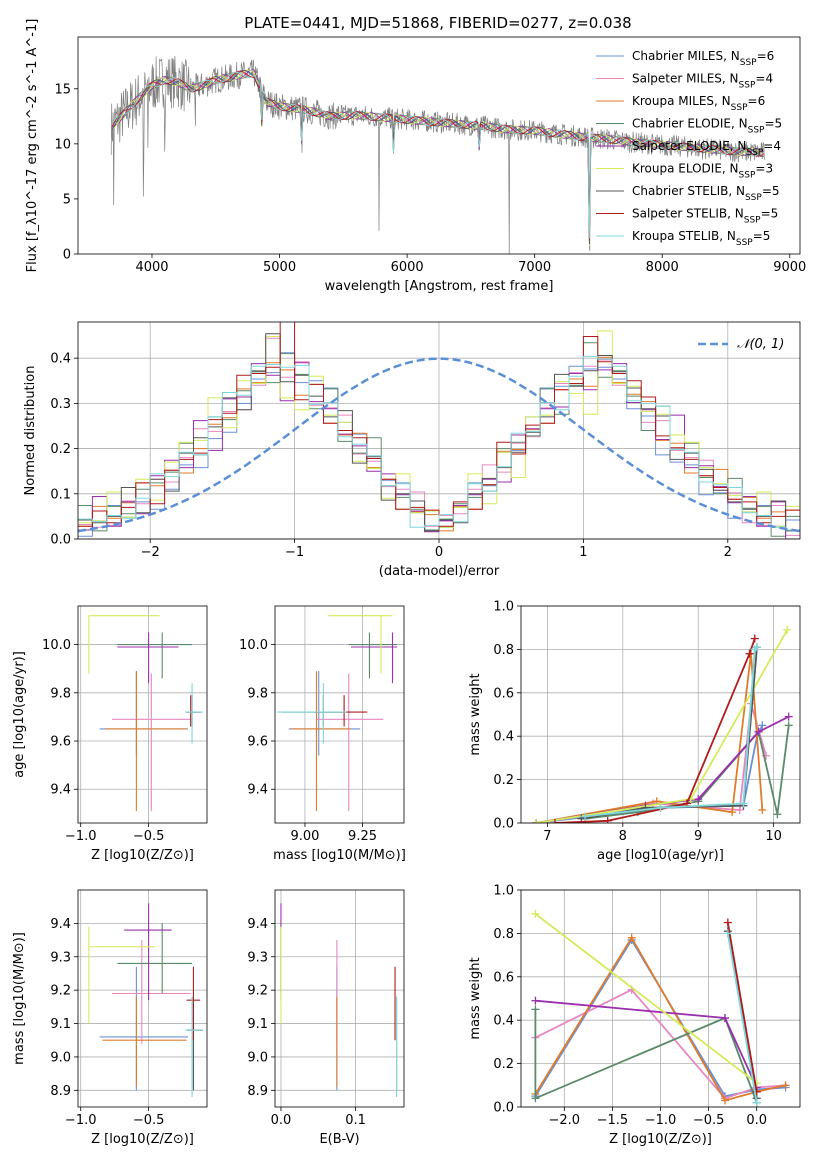 Image resolution: width=819 pixels, height=1170 pixels. What do you see at coordinates (60, 1091) in the screenshot?
I see `y-tick-label: 8.9` at bounding box center [60, 1091].